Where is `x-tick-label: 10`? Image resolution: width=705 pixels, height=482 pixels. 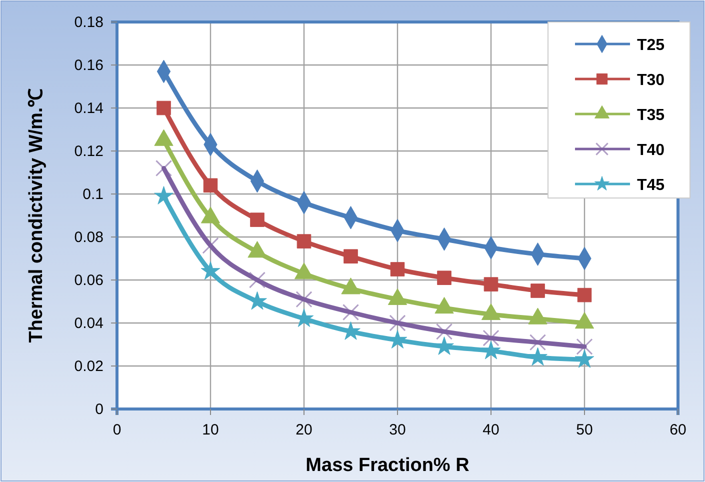 x-tick-label: 10 is located at coordinates (210, 430).